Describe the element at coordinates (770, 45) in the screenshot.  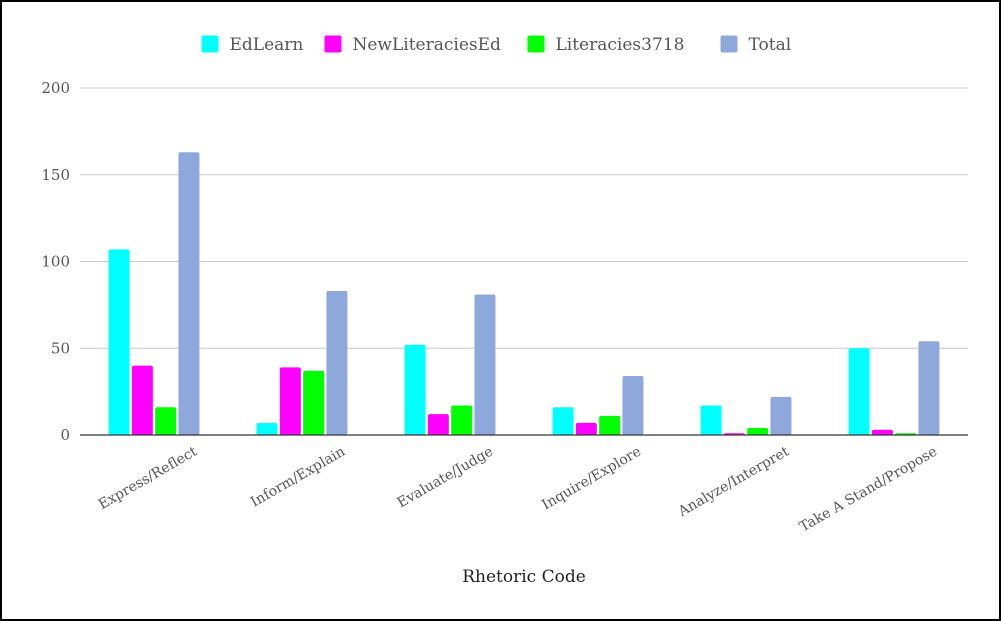
I see `legend-label: Total` at that location.